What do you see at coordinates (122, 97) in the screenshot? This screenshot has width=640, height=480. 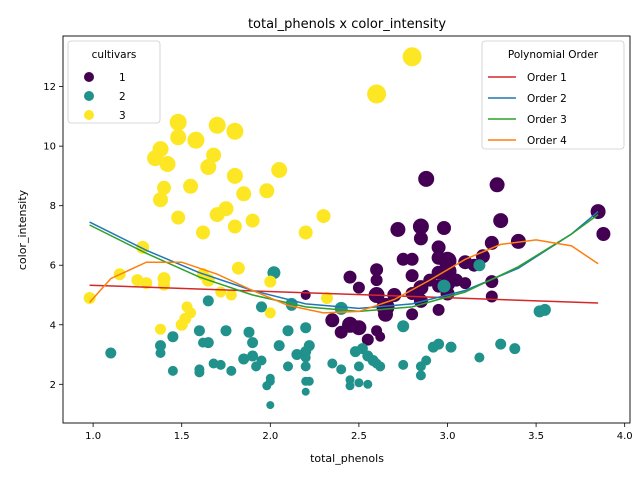 I see `legend-label-2: 2` at bounding box center [122, 97].